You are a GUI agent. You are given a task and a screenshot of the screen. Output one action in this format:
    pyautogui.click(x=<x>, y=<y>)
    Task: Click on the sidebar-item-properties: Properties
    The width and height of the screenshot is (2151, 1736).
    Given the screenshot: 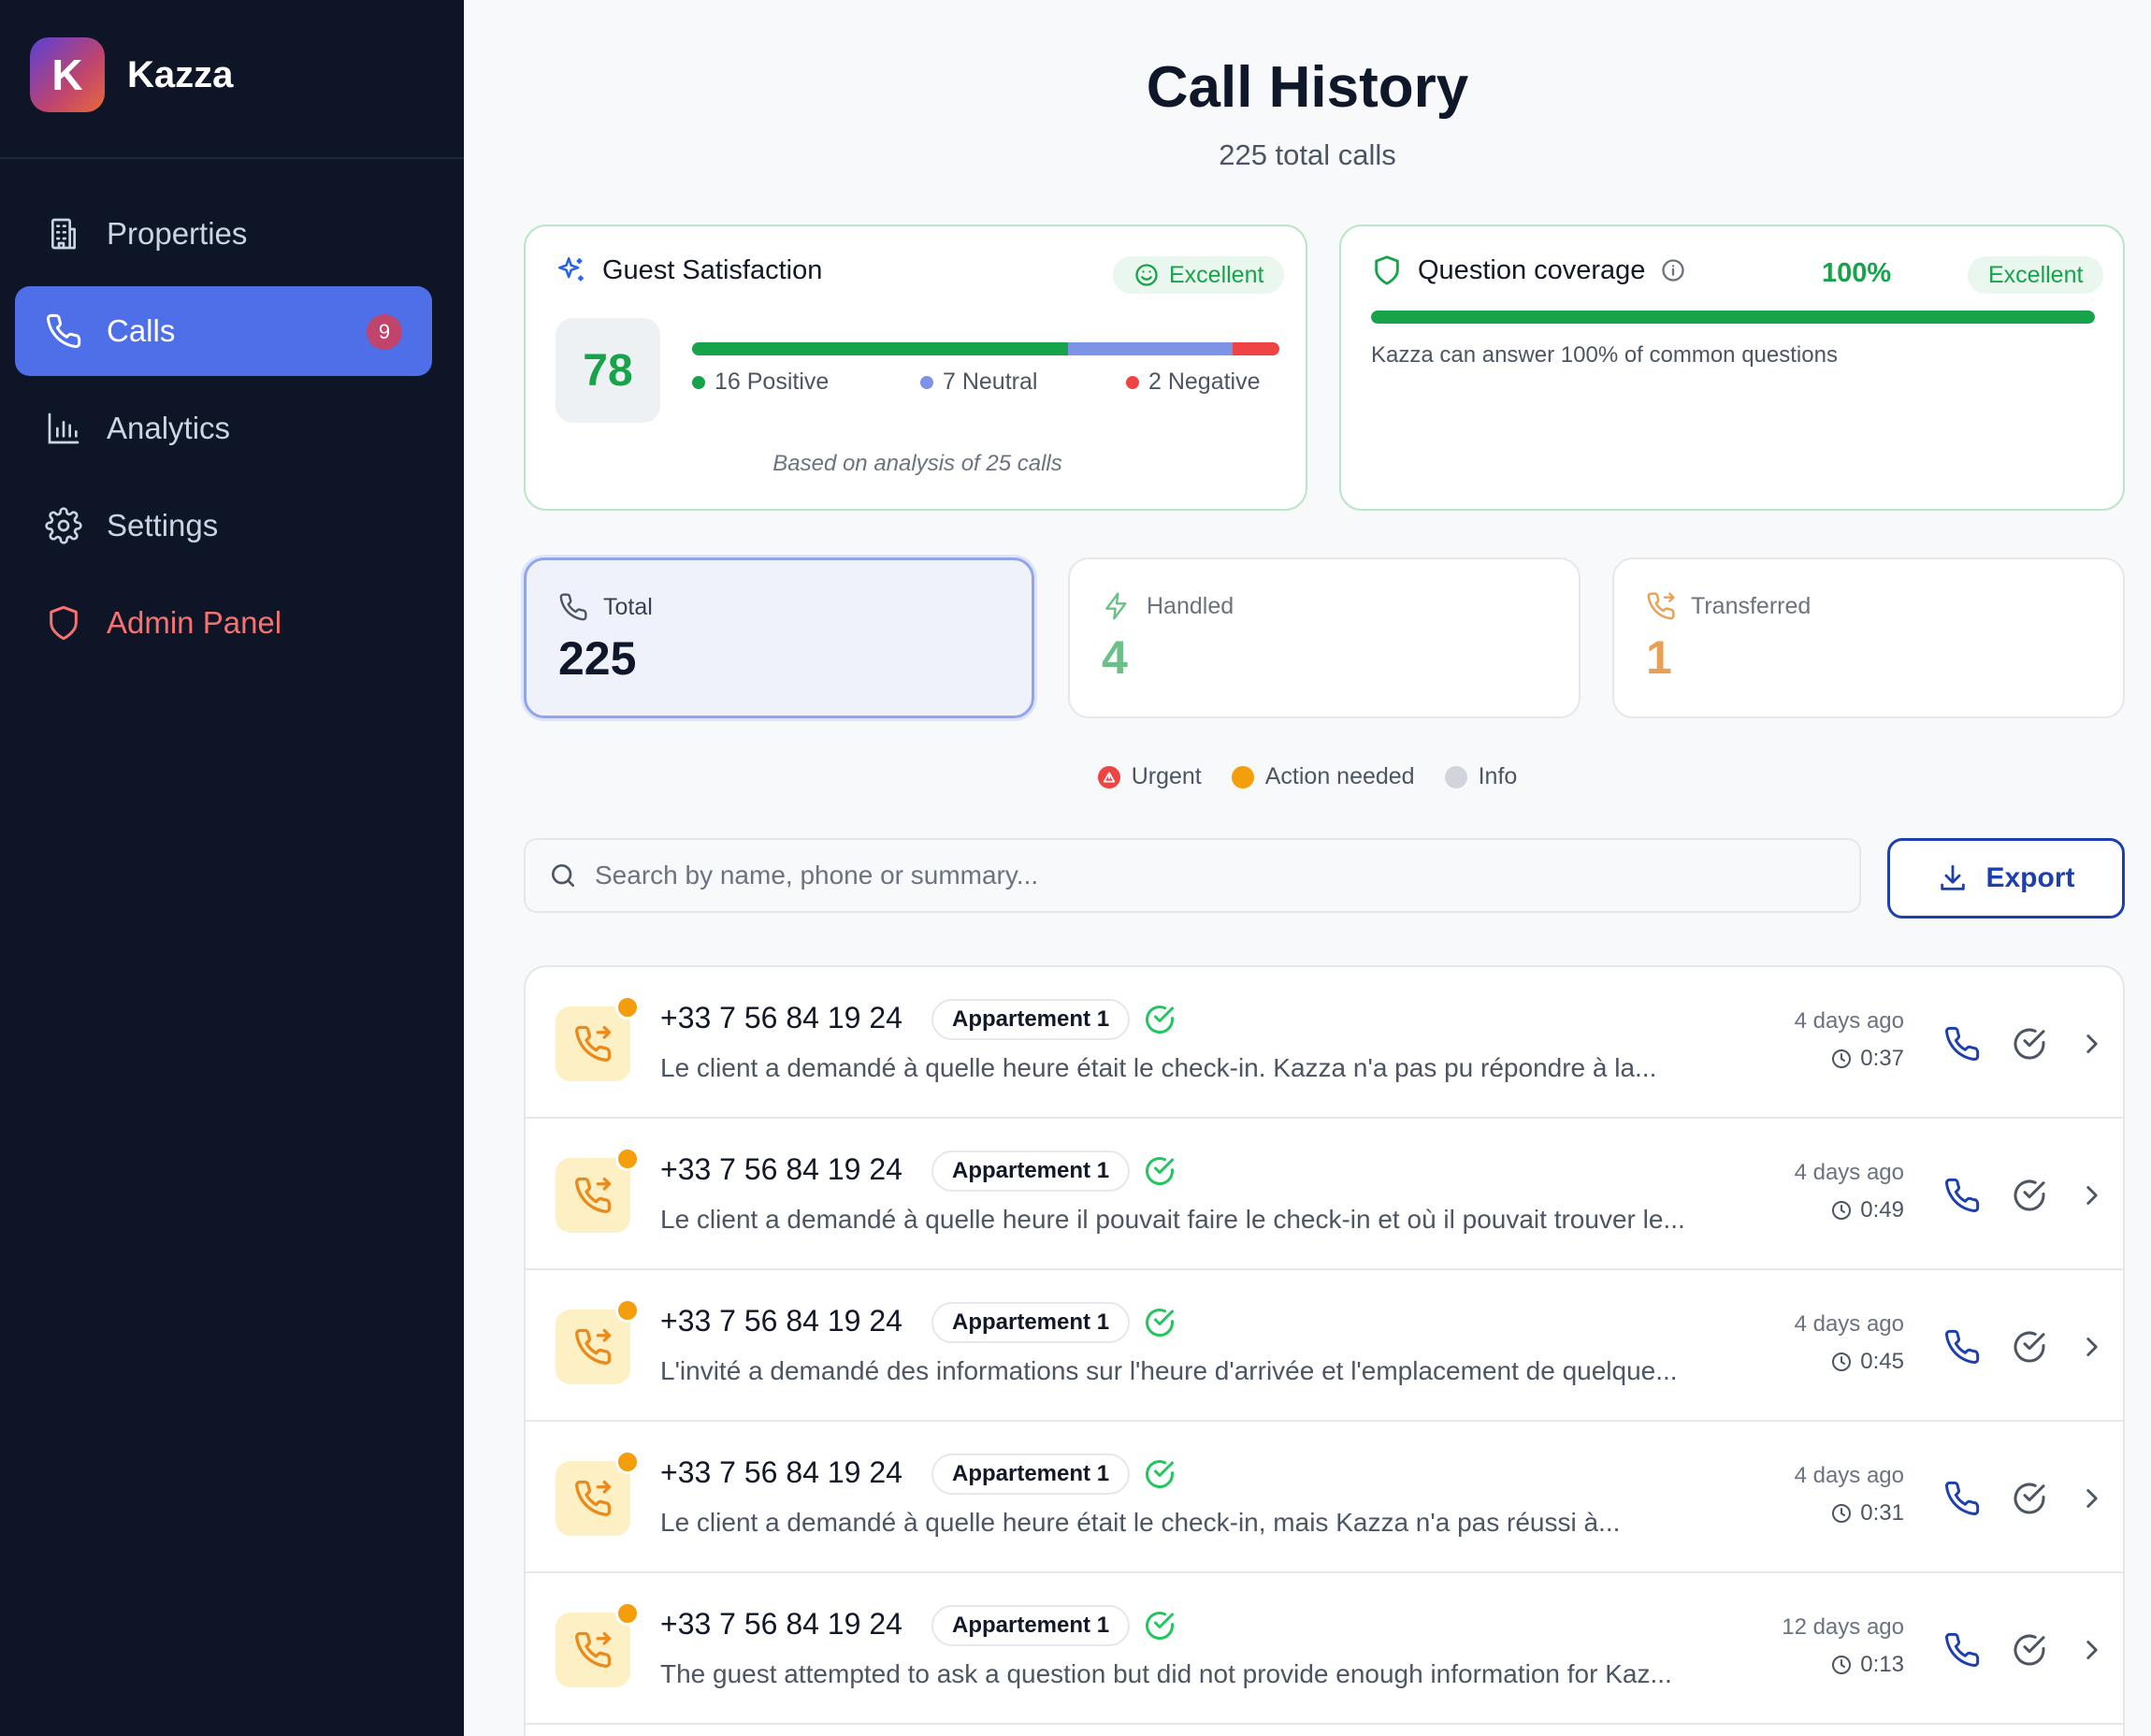 What is the action you would take?
    pyautogui.click(x=223, y=234)
    